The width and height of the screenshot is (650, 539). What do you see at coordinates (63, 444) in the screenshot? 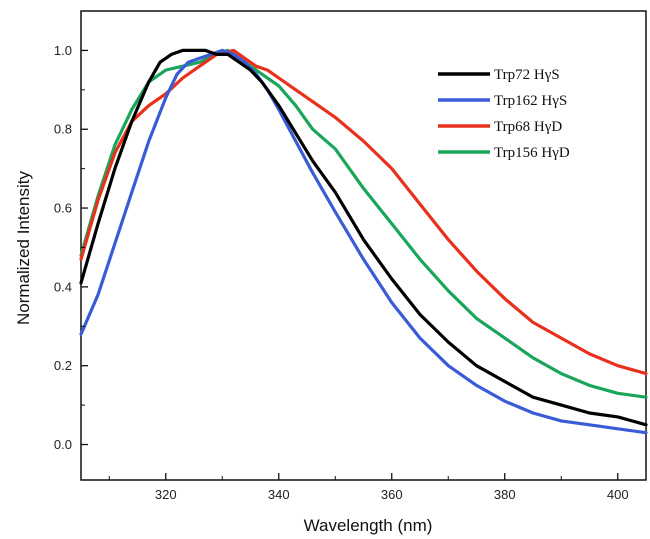
I see `y-tick-label: 0.0` at bounding box center [63, 444].